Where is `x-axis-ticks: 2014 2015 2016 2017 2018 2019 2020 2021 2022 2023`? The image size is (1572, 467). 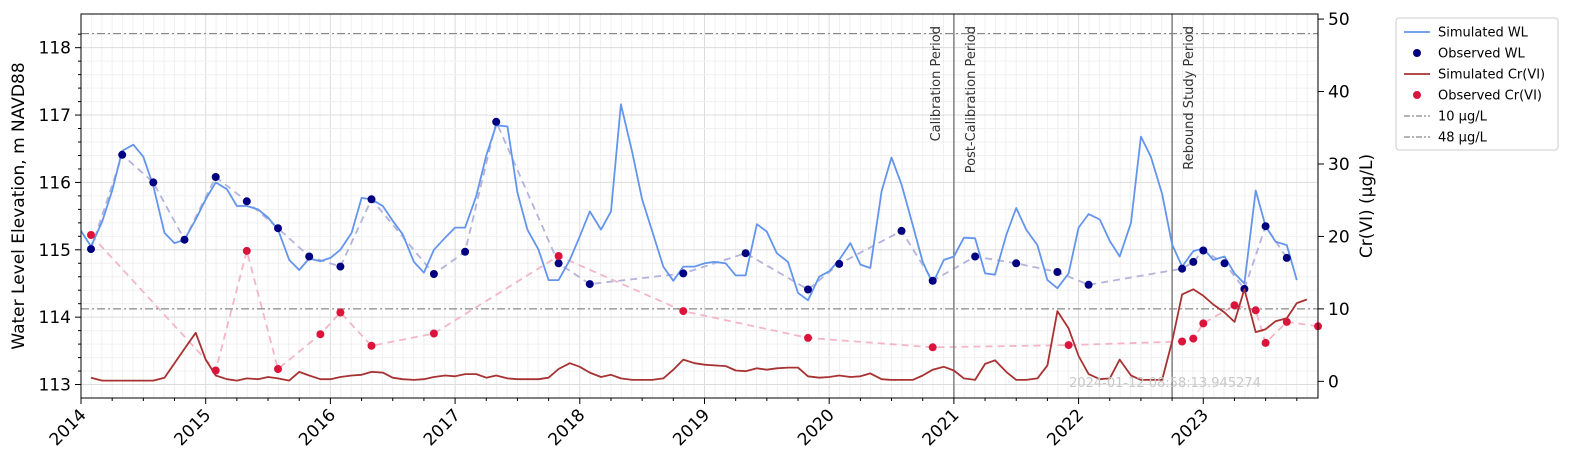
x-axis-ticks: 2014 2015 2016 2017 2018 2019 2020 2021 2022 2023 is located at coordinates (672, 424).